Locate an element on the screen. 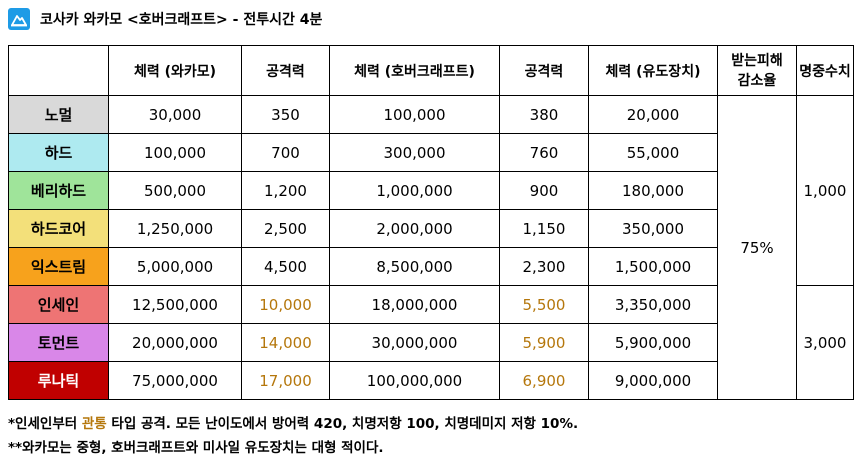 This screenshot has height=466, width=859. header-damage-line2: 감소율 is located at coordinates (757, 80).